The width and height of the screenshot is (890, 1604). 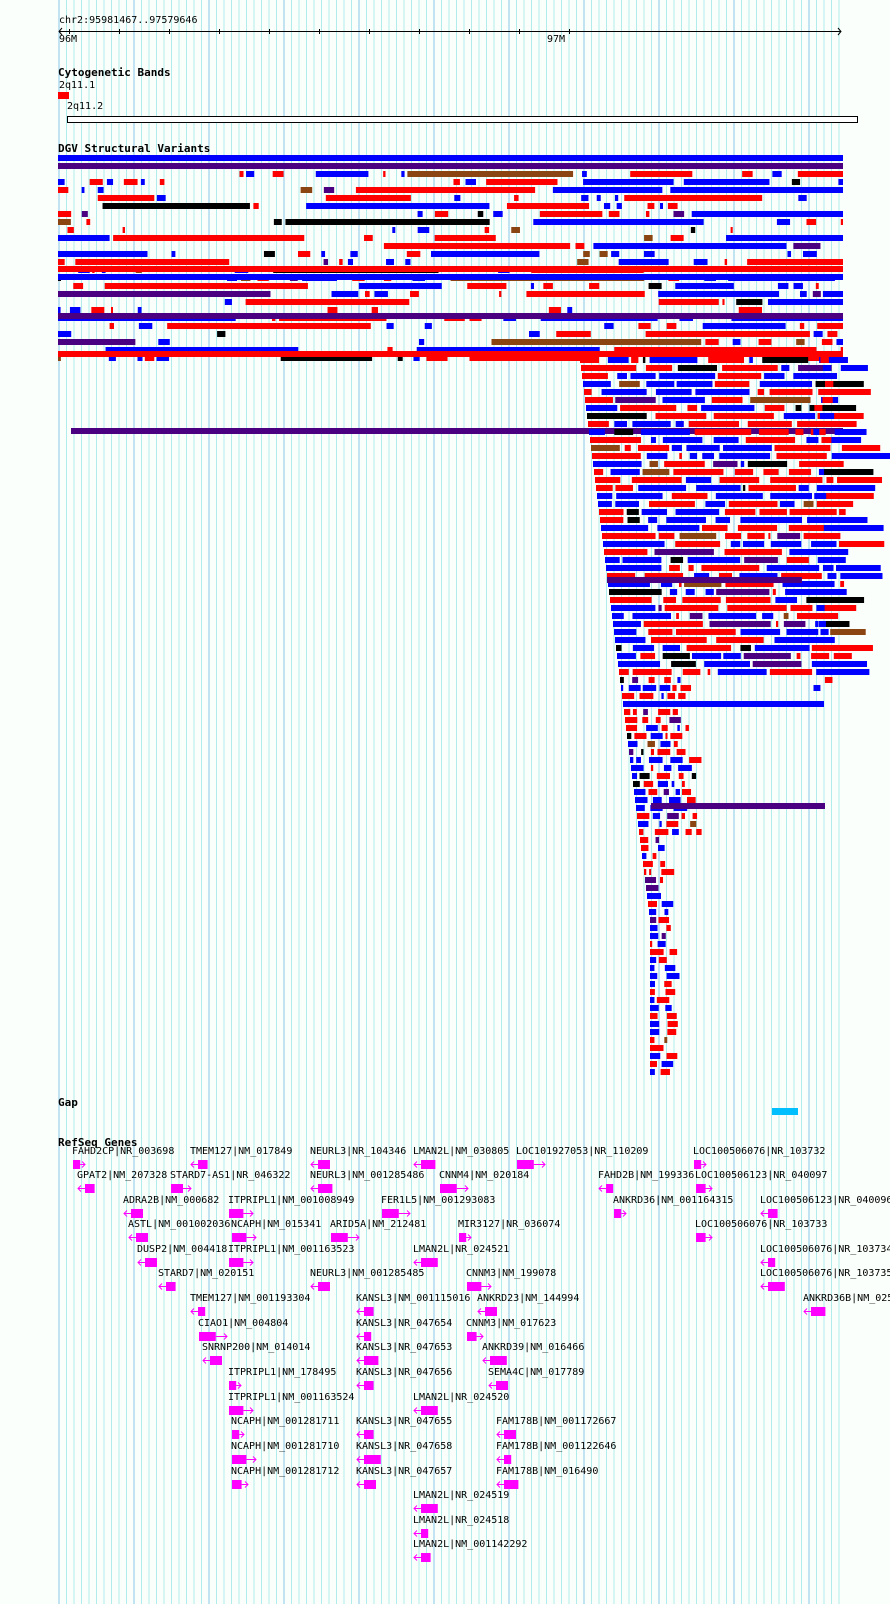 I want to click on refseq-track-title: RefSeq Genes, so click(x=98, y=1142).